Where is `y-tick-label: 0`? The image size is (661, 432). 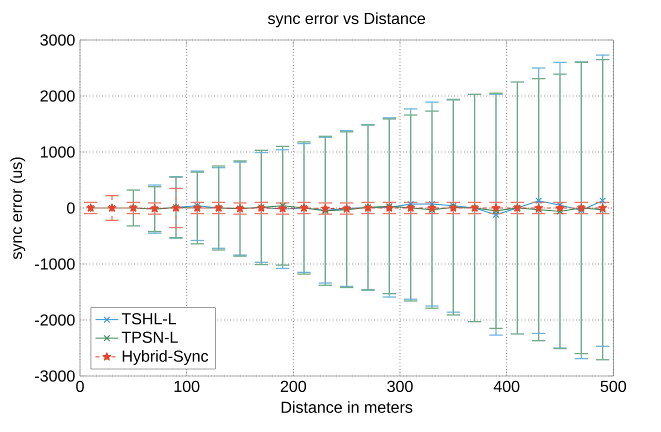 y-tick-label: 0 is located at coordinates (71, 208).